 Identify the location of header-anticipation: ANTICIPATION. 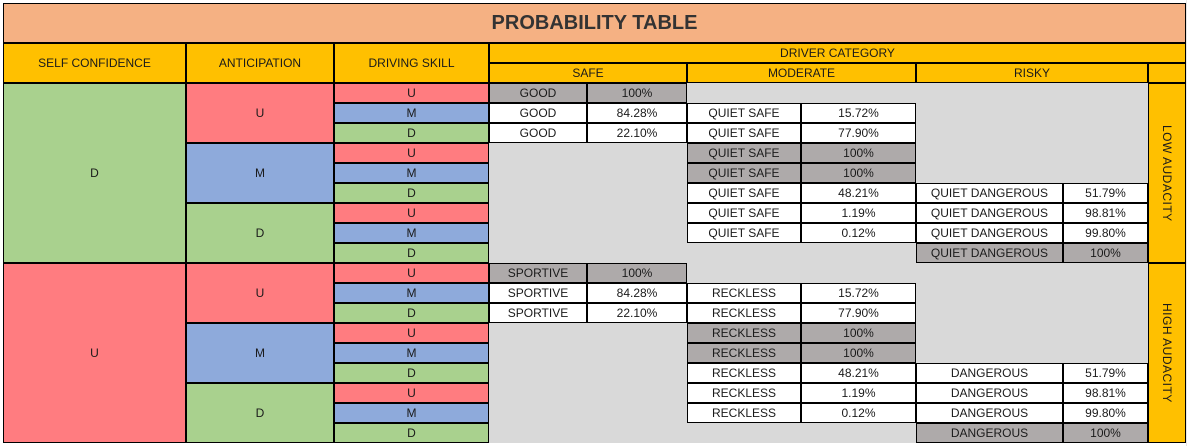
(260, 63).